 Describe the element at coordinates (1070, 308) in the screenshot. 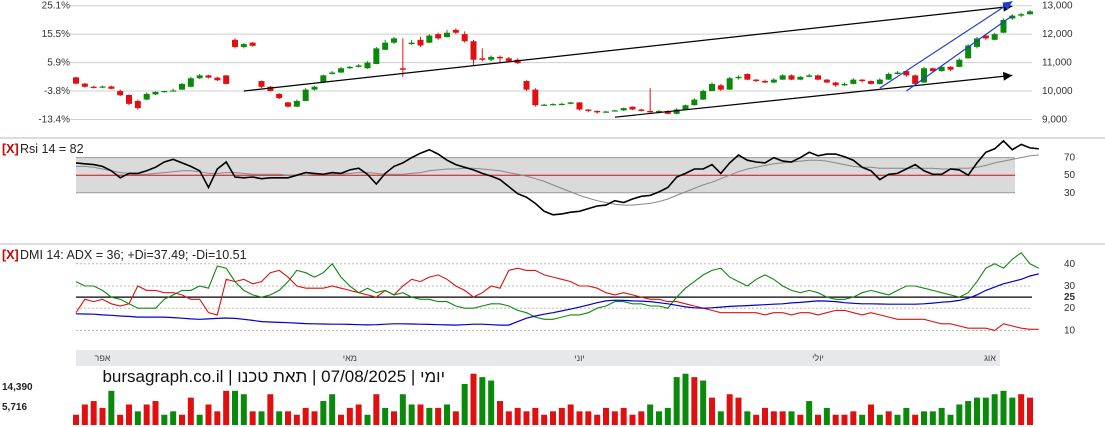

I see `dmi-tick: 20` at that location.